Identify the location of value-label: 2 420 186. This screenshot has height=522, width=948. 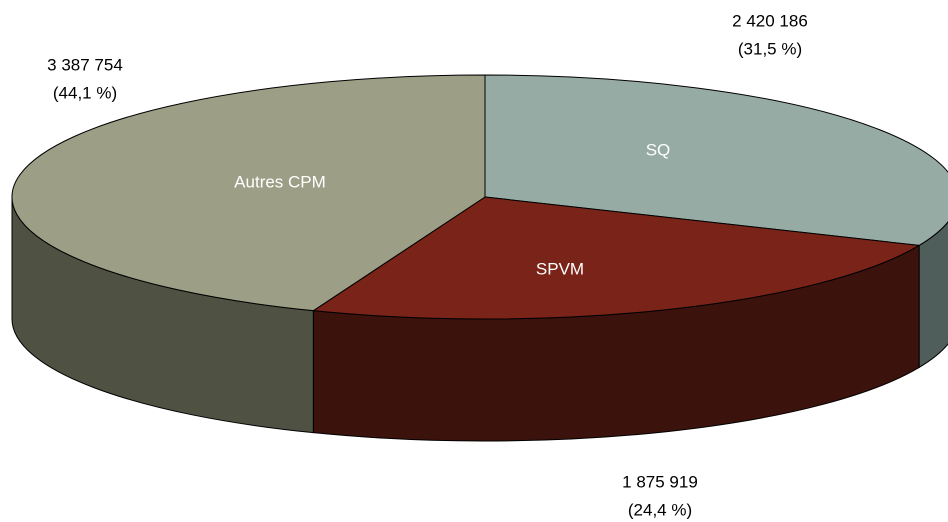
(770, 20).